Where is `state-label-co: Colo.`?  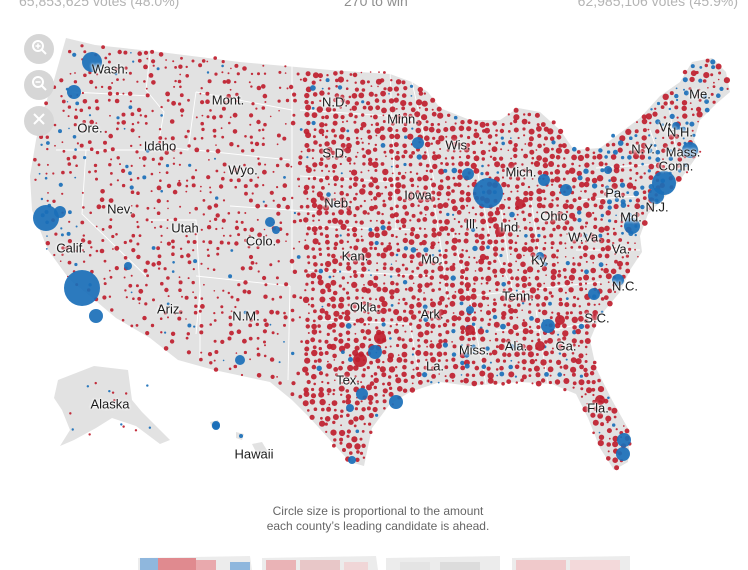
state-label-co: Colo. is located at coordinates (261, 241).